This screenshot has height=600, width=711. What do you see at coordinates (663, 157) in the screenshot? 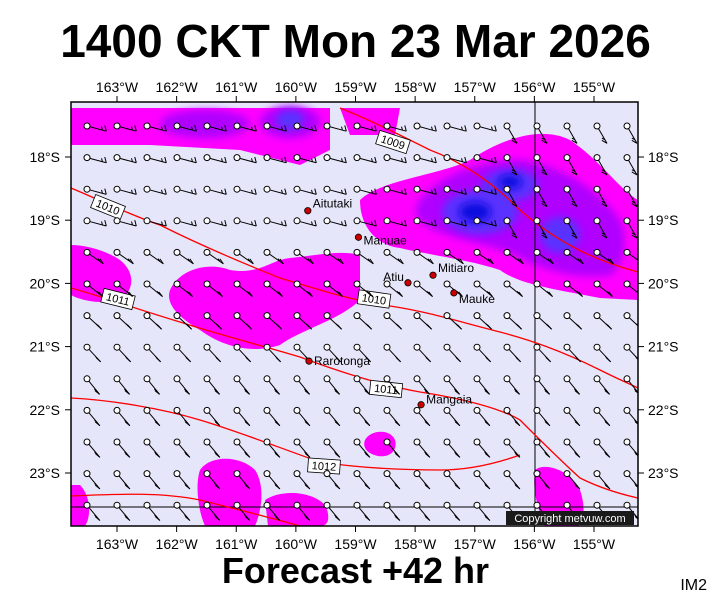
I see `lat-label-right: 18°S` at bounding box center [663, 157].